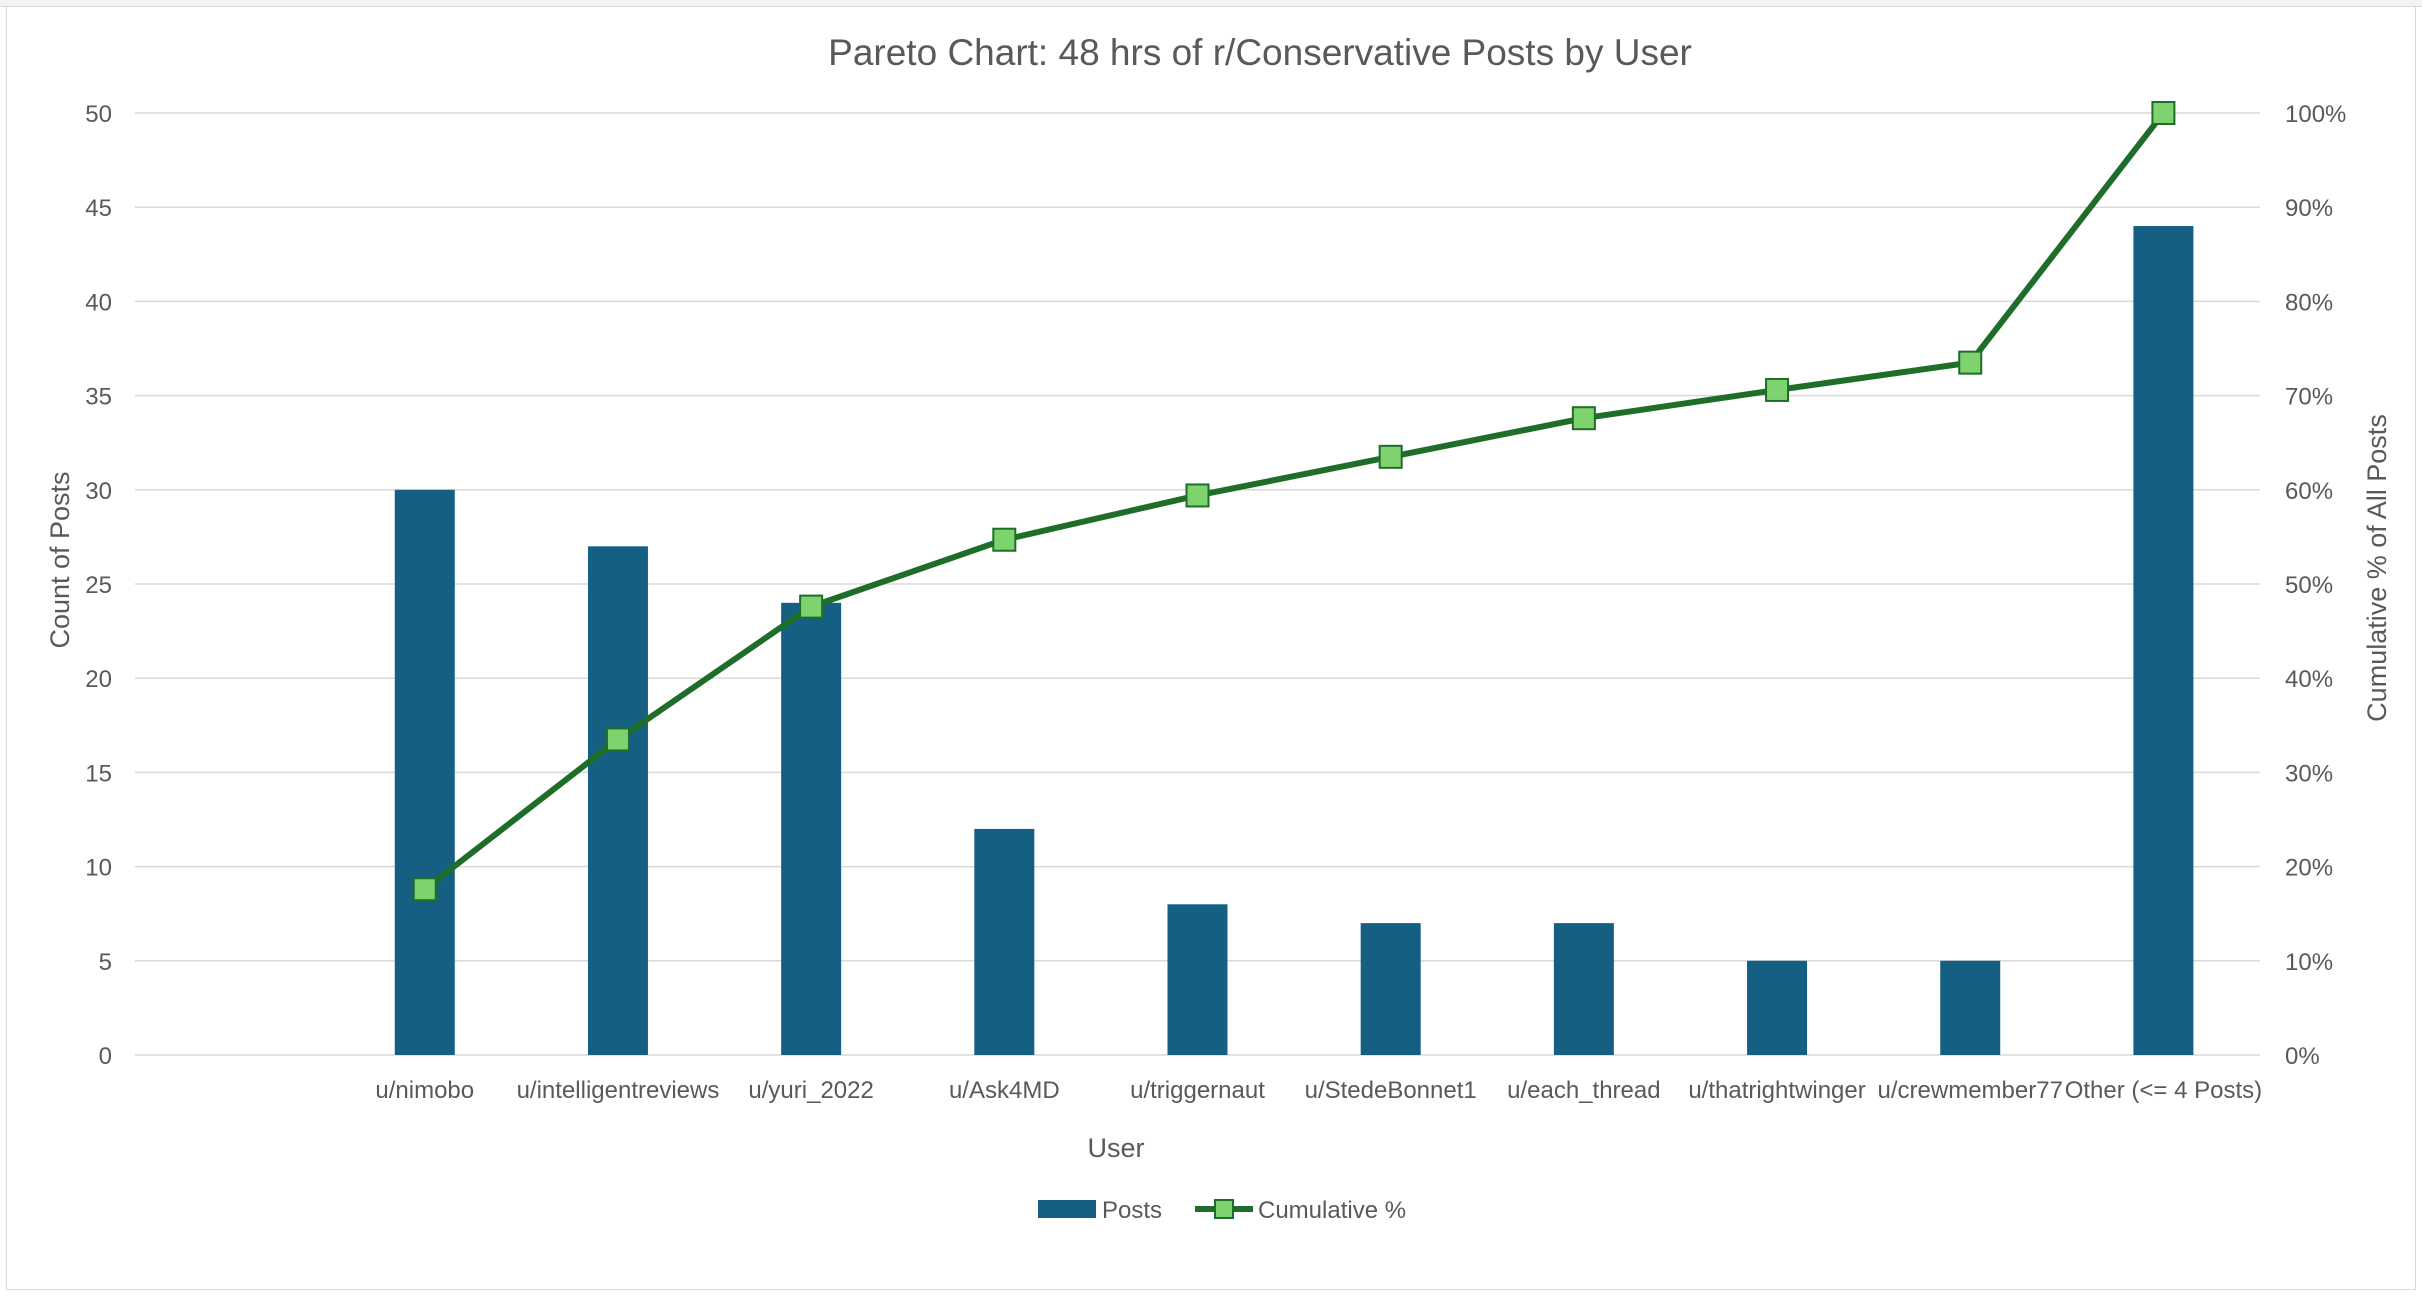  Describe the element at coordinates (2163, 1090) in the screenshot. I see `category-label: Other (<= 4 Posts)` at that location.